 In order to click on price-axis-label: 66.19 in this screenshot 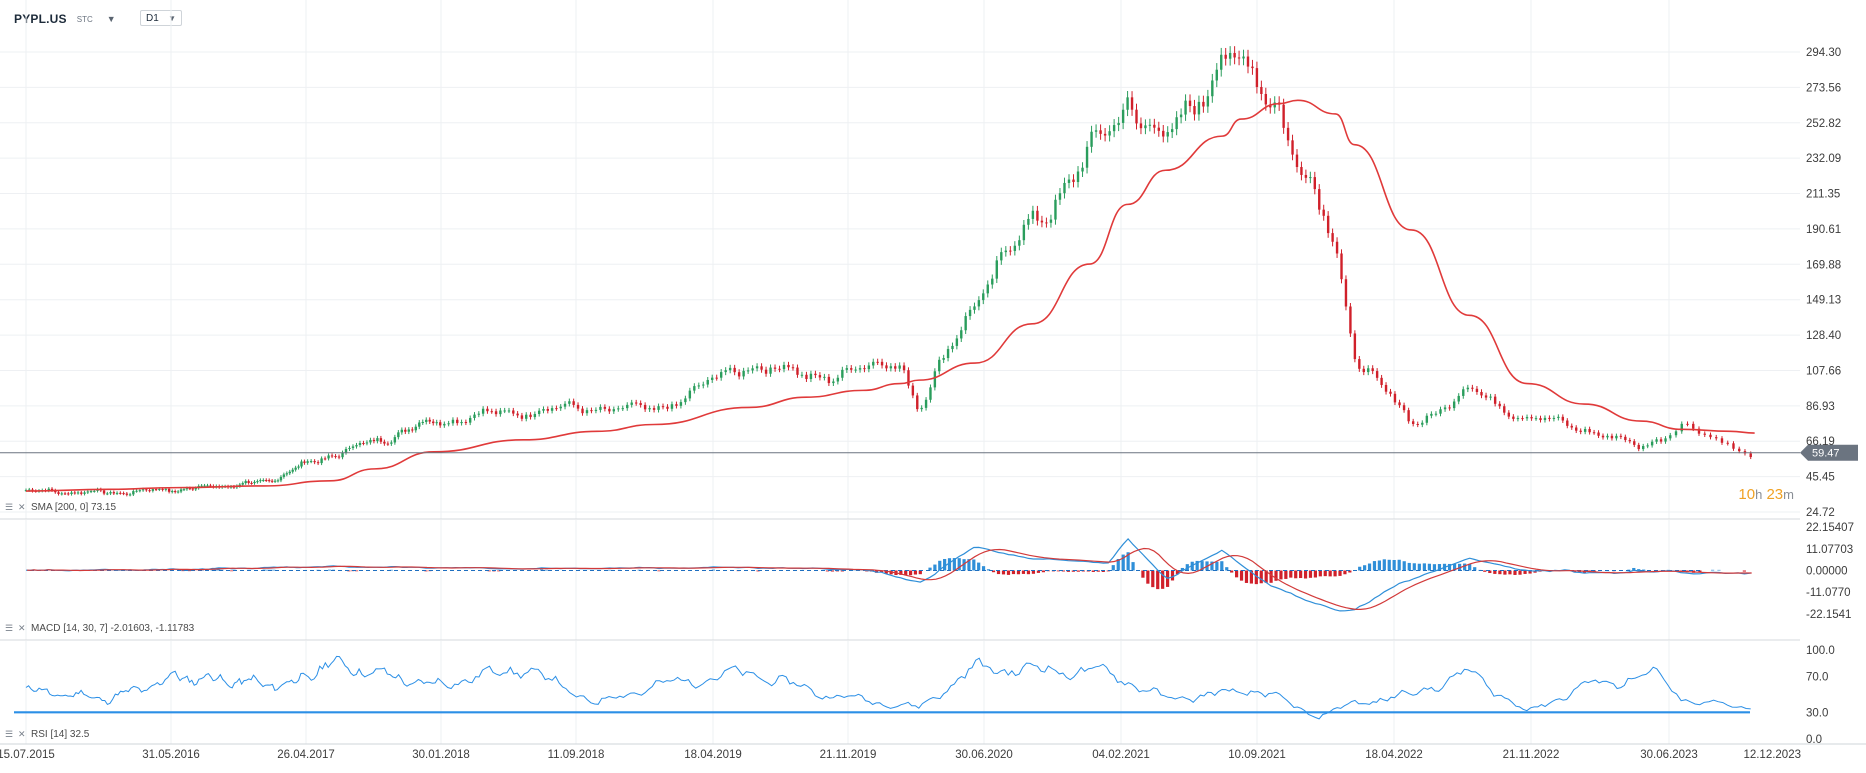, I will do `click(1820, 442)`.